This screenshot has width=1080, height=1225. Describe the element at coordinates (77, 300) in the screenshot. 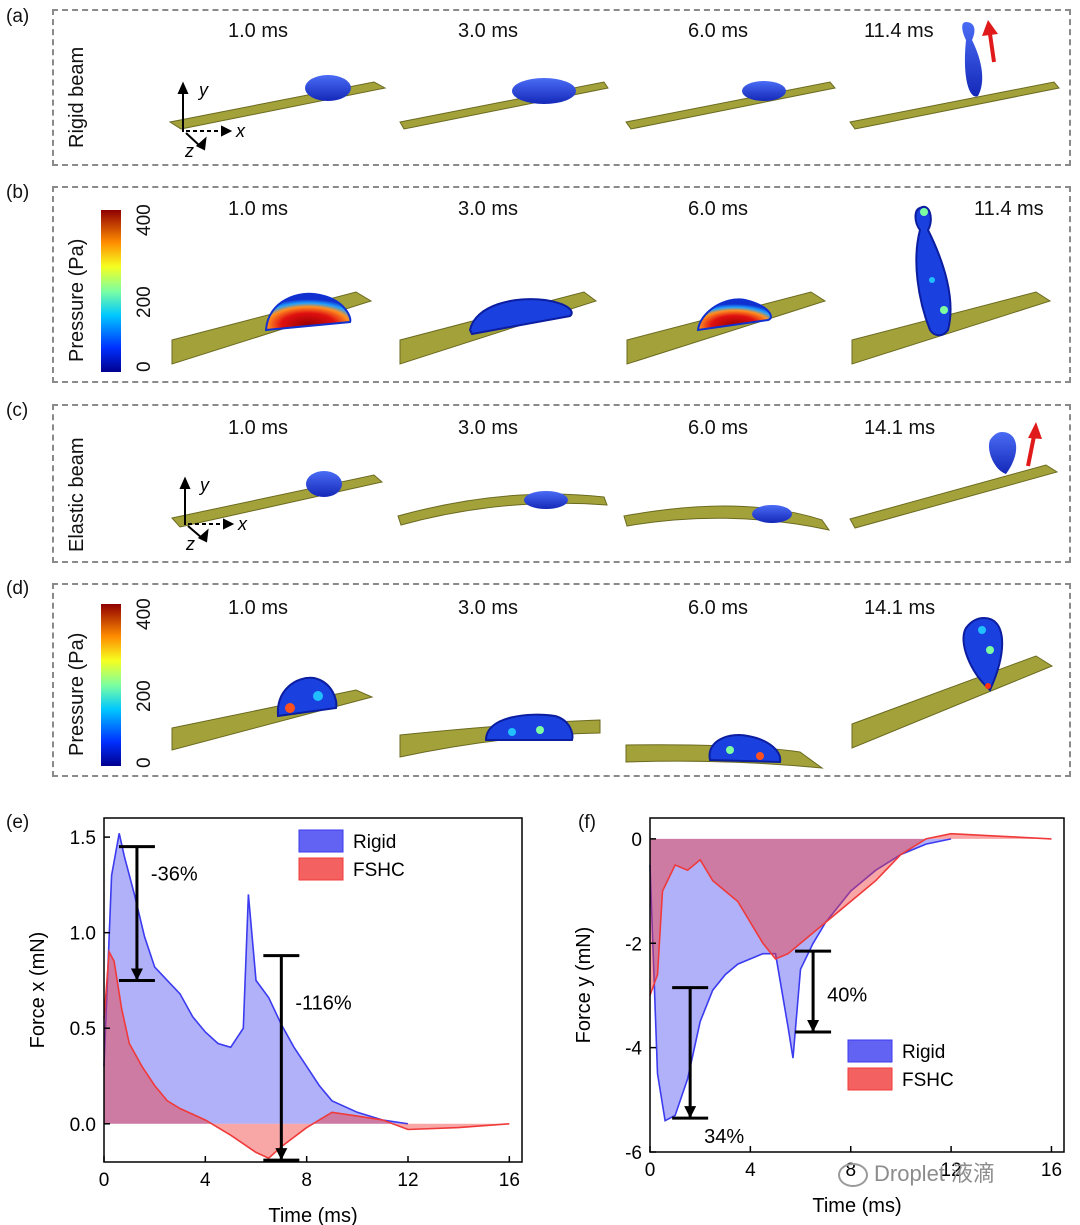

I see `colorbar-title-b: Pressure (Pa)` at that location.